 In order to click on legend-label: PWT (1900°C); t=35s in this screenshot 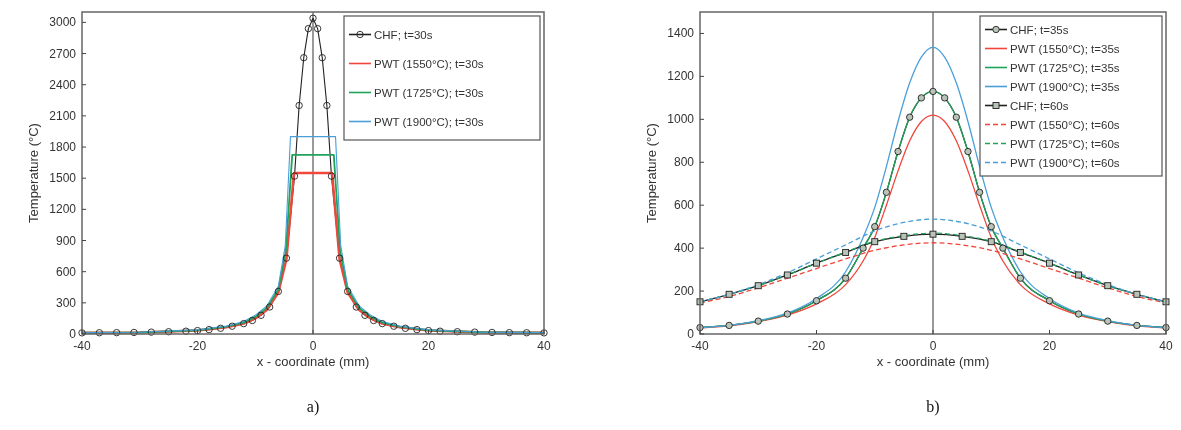, I will do `click(1065, 86)`.